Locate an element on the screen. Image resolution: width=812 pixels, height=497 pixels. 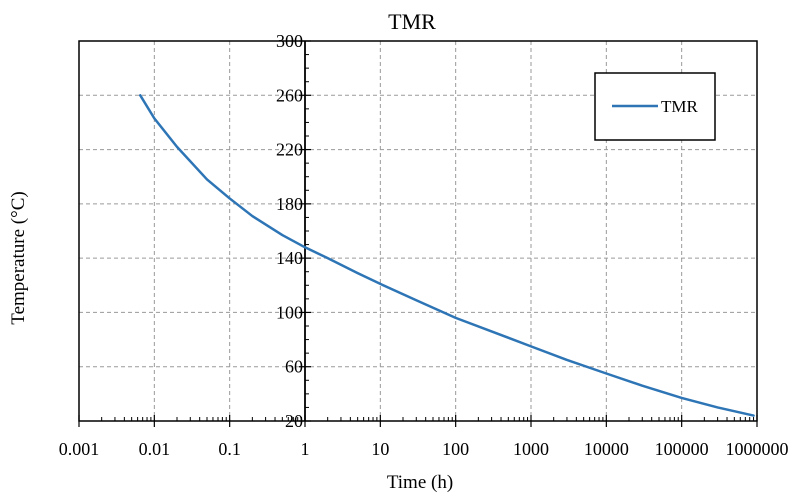
x-tick-label: 0.1 is located at coordinates (229, 449).